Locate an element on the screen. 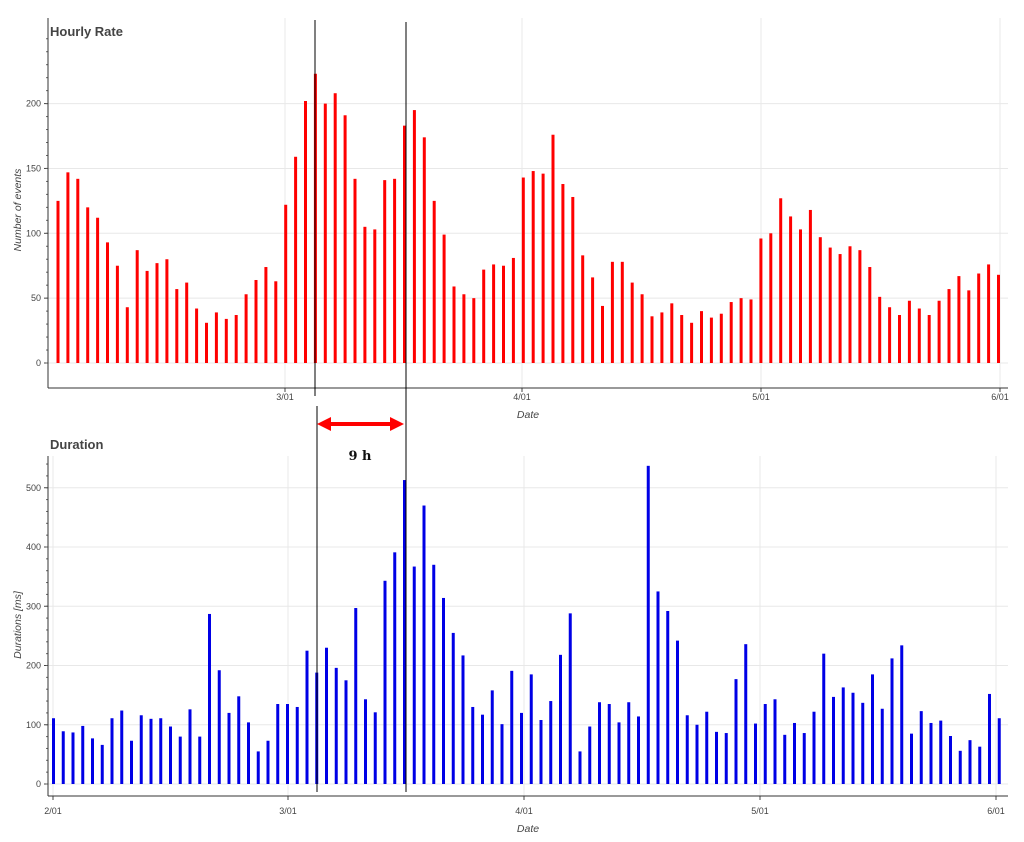 The height and width of the screenshot is (842, 1024). interval-annotation: 9 h is located at coordinates (360, 406).